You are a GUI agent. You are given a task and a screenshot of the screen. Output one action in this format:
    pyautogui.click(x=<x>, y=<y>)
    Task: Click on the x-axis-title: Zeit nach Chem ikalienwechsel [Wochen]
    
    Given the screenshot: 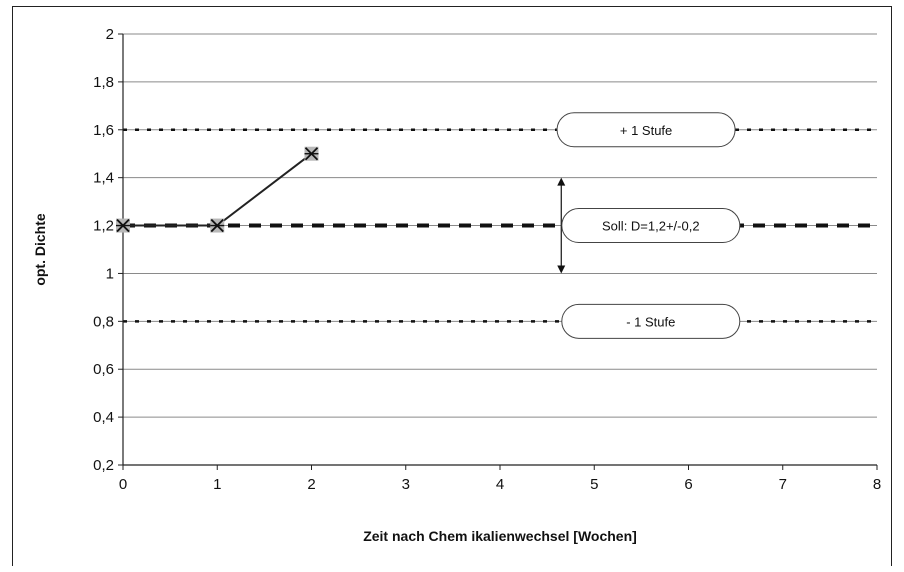 What is the action you would take?
    pyautogui.click(x=500, y=536)
    